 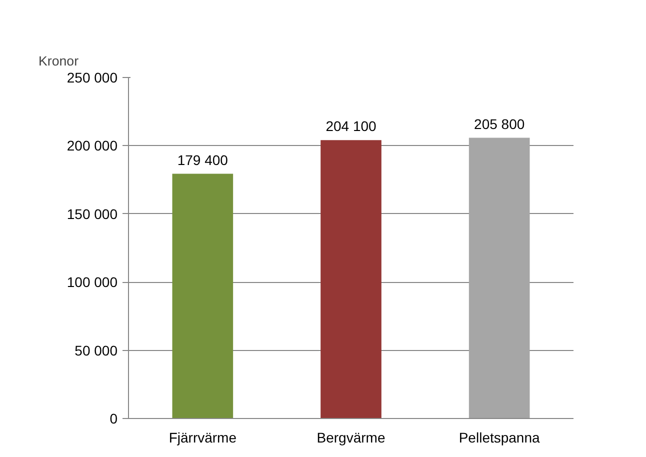 What do you see at coordinates (92, 282) in the screenshot?
I see `y-tick-label: 100 000` at bounding box center [92, 282].